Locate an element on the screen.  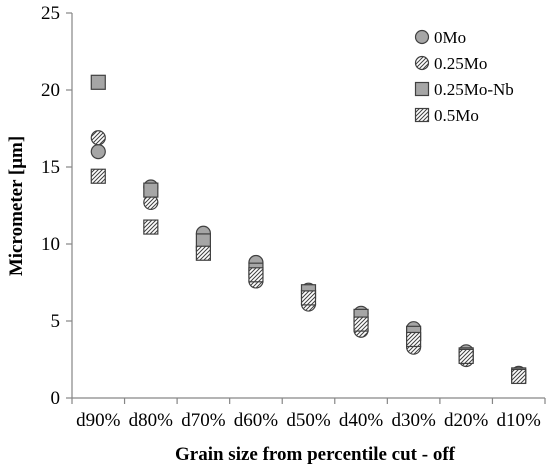
legend-label: 0Mo is located at coordinates (450, 37).